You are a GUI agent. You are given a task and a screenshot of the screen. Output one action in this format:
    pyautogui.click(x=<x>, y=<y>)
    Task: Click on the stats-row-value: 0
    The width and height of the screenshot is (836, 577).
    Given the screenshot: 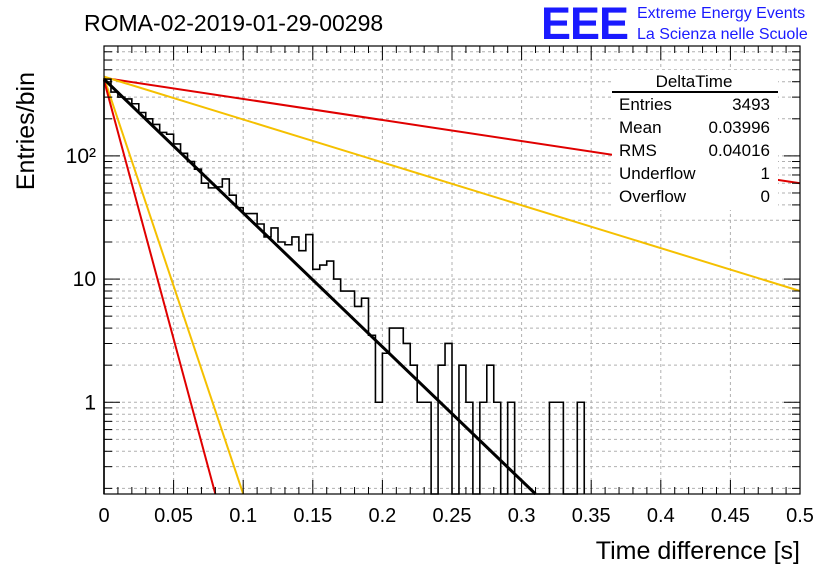 What is the action you would take?
    pyautogui.click(x=765, y=196)
    